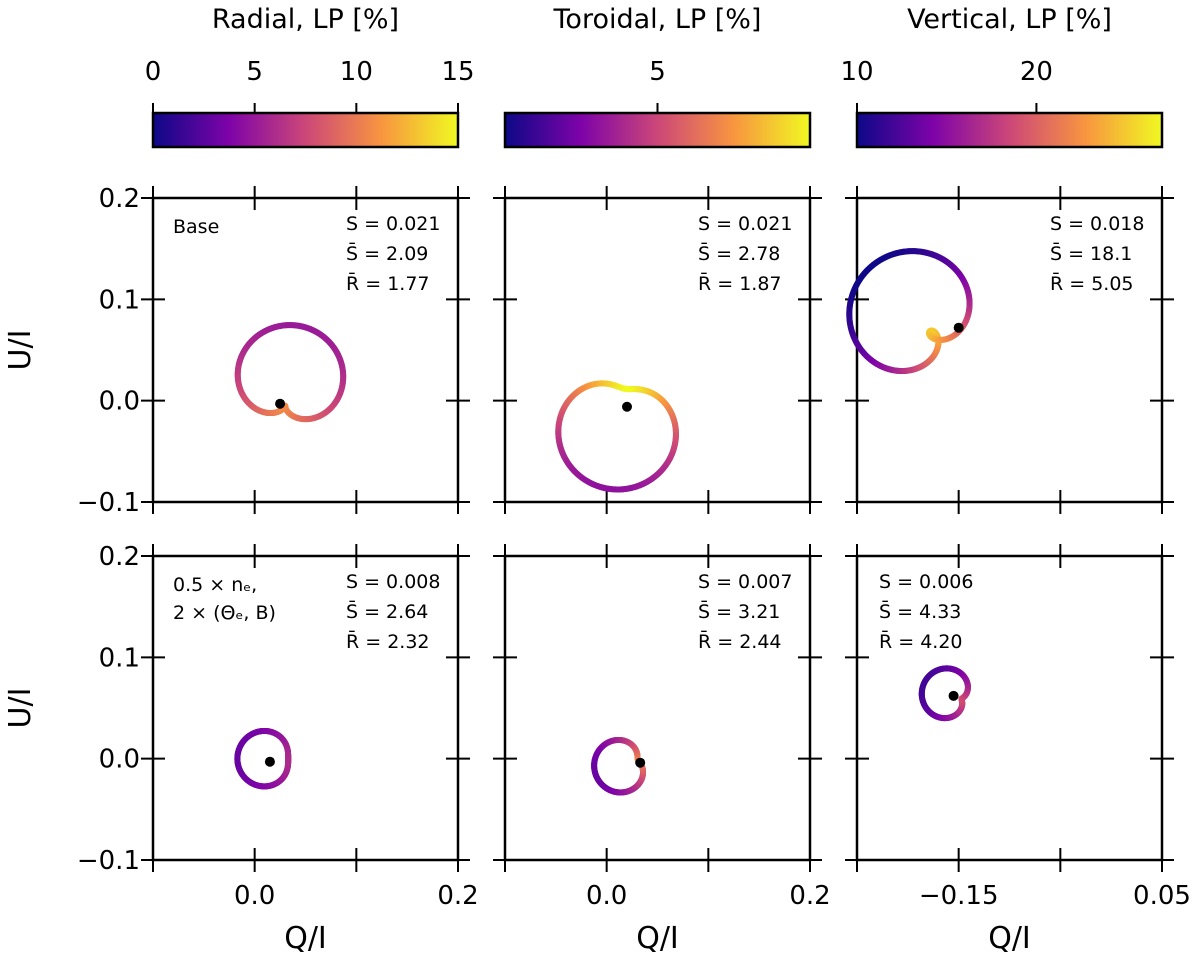  What do you see at coordinates (739, 611) in the screenshot?
I see `panel-4-stat-sbar: S̄ = 3.21` at bounding box center [739, 611].